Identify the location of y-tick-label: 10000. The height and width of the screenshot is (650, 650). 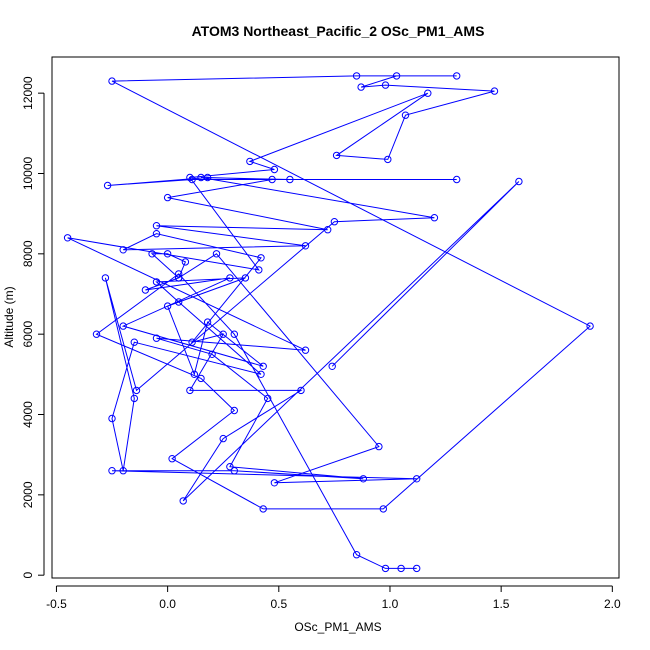
(28, 173).